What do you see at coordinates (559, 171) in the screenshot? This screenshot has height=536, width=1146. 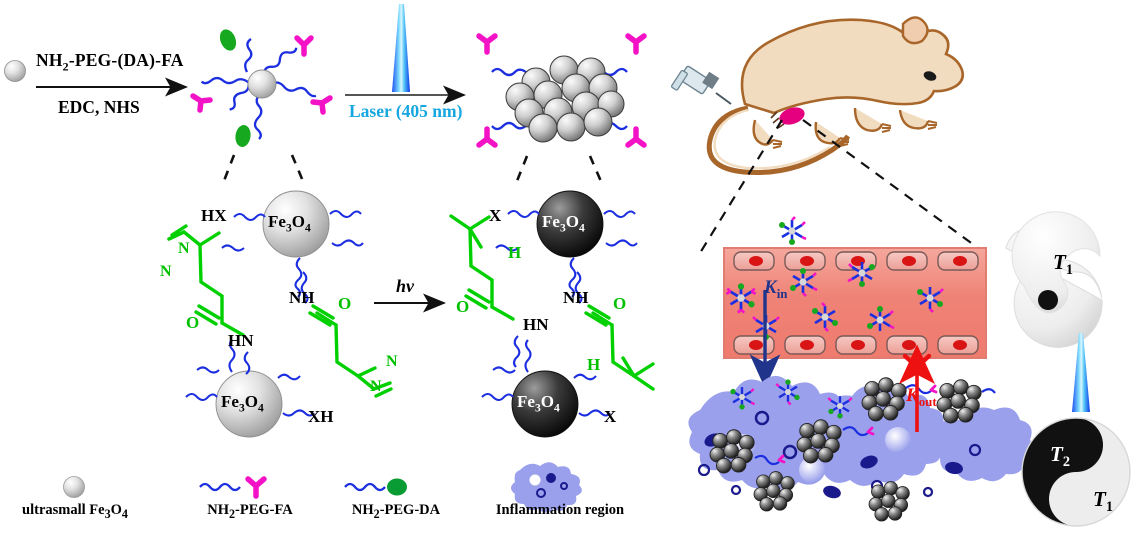 I see `callout-dashes-right` at bounding box center [559, 171].